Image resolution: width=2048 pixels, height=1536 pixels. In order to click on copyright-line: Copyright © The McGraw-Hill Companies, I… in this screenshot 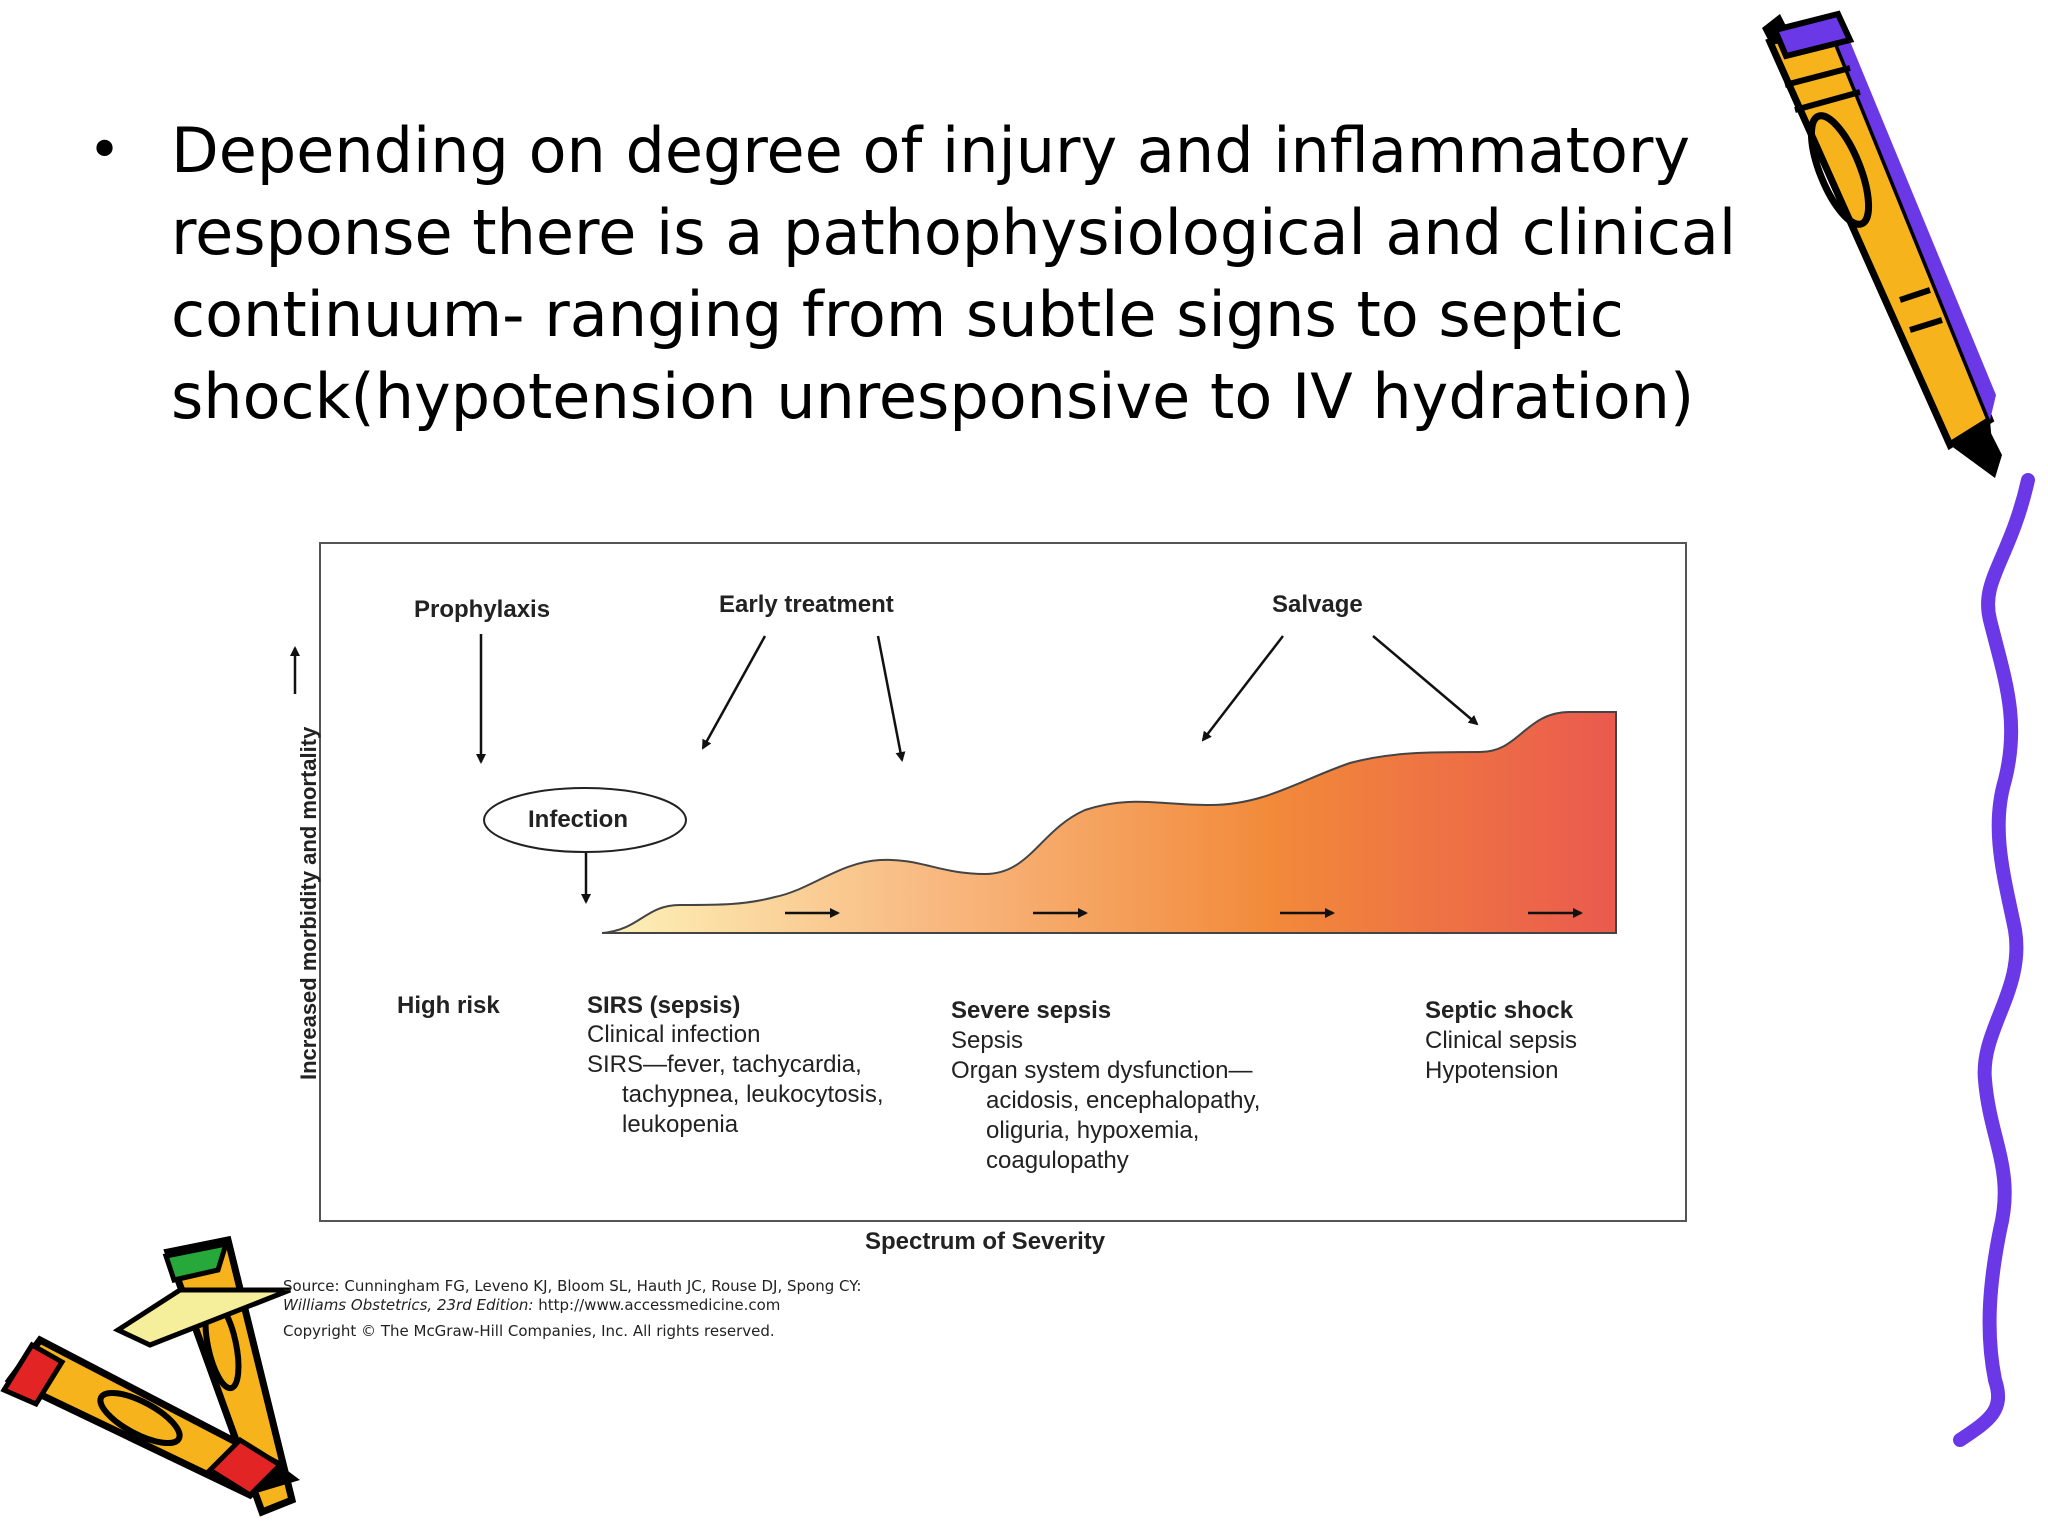, I will do `click(529, 1331)`.